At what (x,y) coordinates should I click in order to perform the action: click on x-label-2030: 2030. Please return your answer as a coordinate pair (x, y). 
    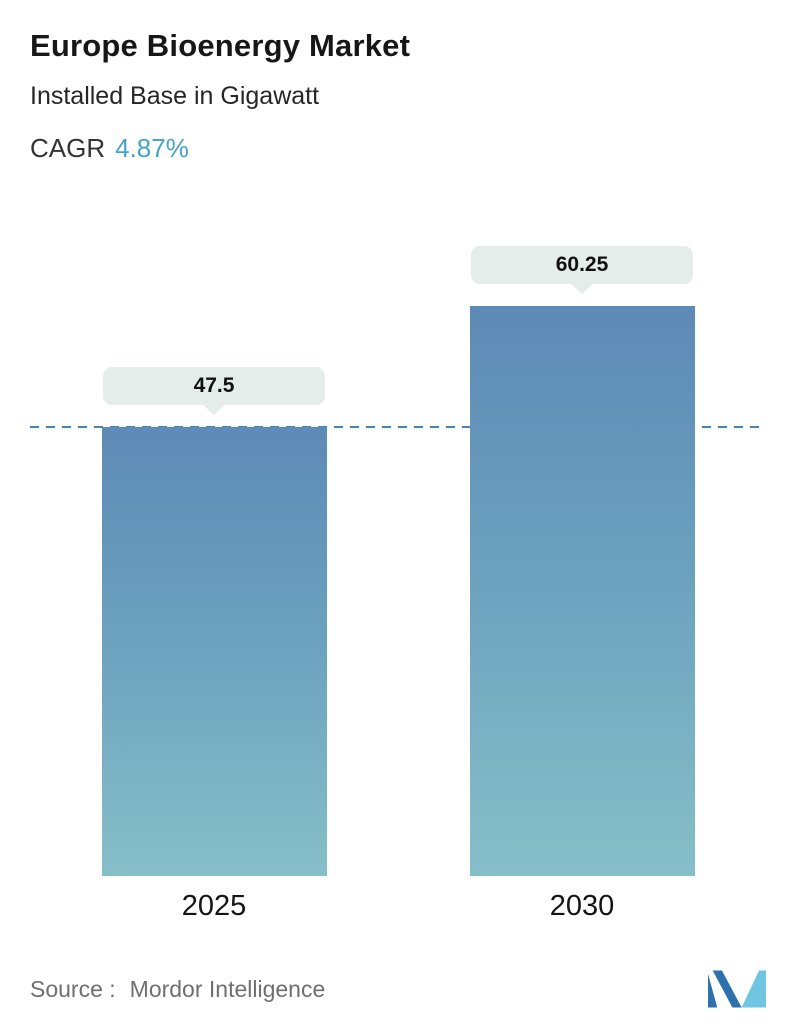
    Looking at the image, I should click on (582, 906).